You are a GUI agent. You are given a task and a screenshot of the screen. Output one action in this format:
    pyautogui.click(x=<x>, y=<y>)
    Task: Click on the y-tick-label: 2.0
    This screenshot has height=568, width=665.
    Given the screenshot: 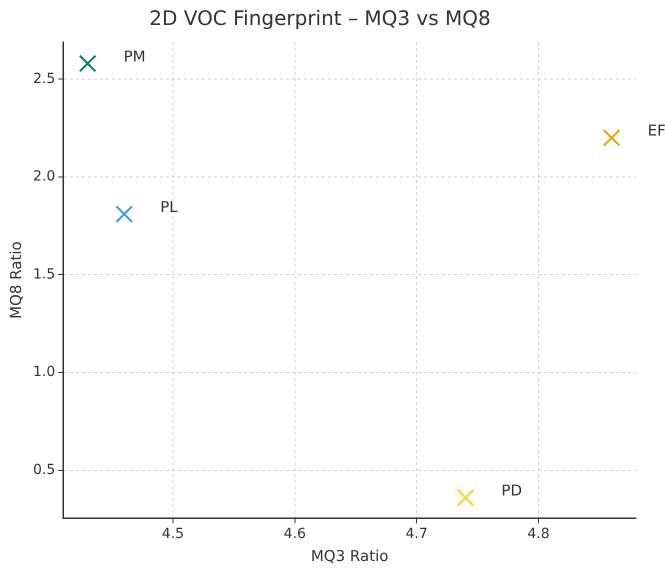 What is the action you would take?
    pyautogui.click(x=44, y=176)
    